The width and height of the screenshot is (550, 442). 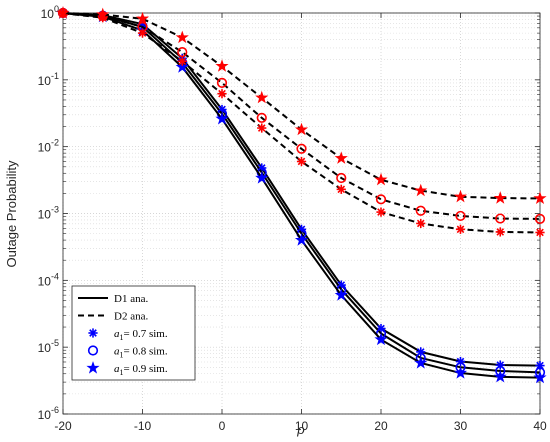 What do you see at coordinates (461, 426) in the screenshot?
I see `x-tick-label: 30` at bounding box center [461, 426].